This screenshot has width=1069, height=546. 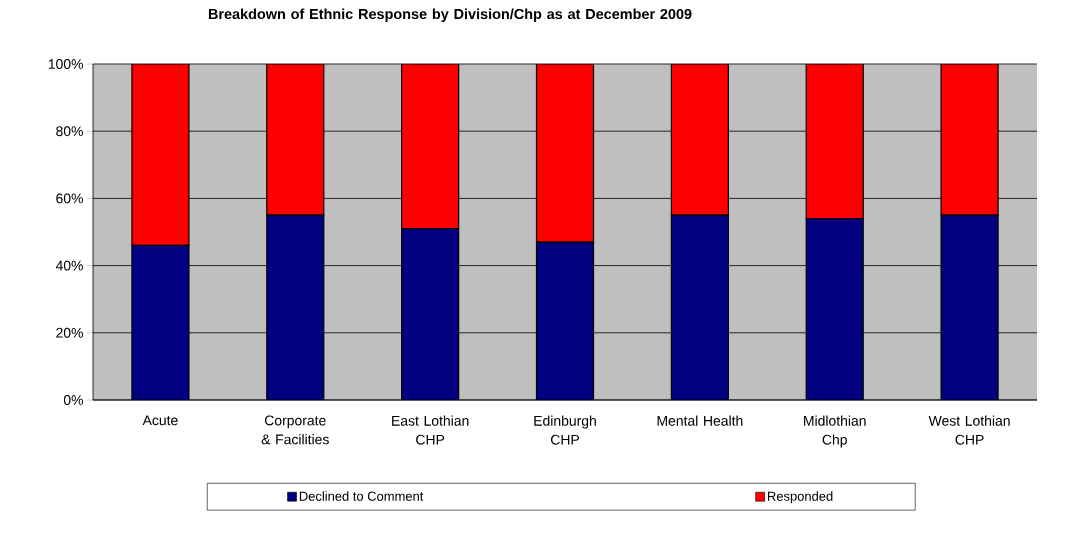 I want to click on x-tick-label: Midlothian Chp, so click(x=835, y=431).